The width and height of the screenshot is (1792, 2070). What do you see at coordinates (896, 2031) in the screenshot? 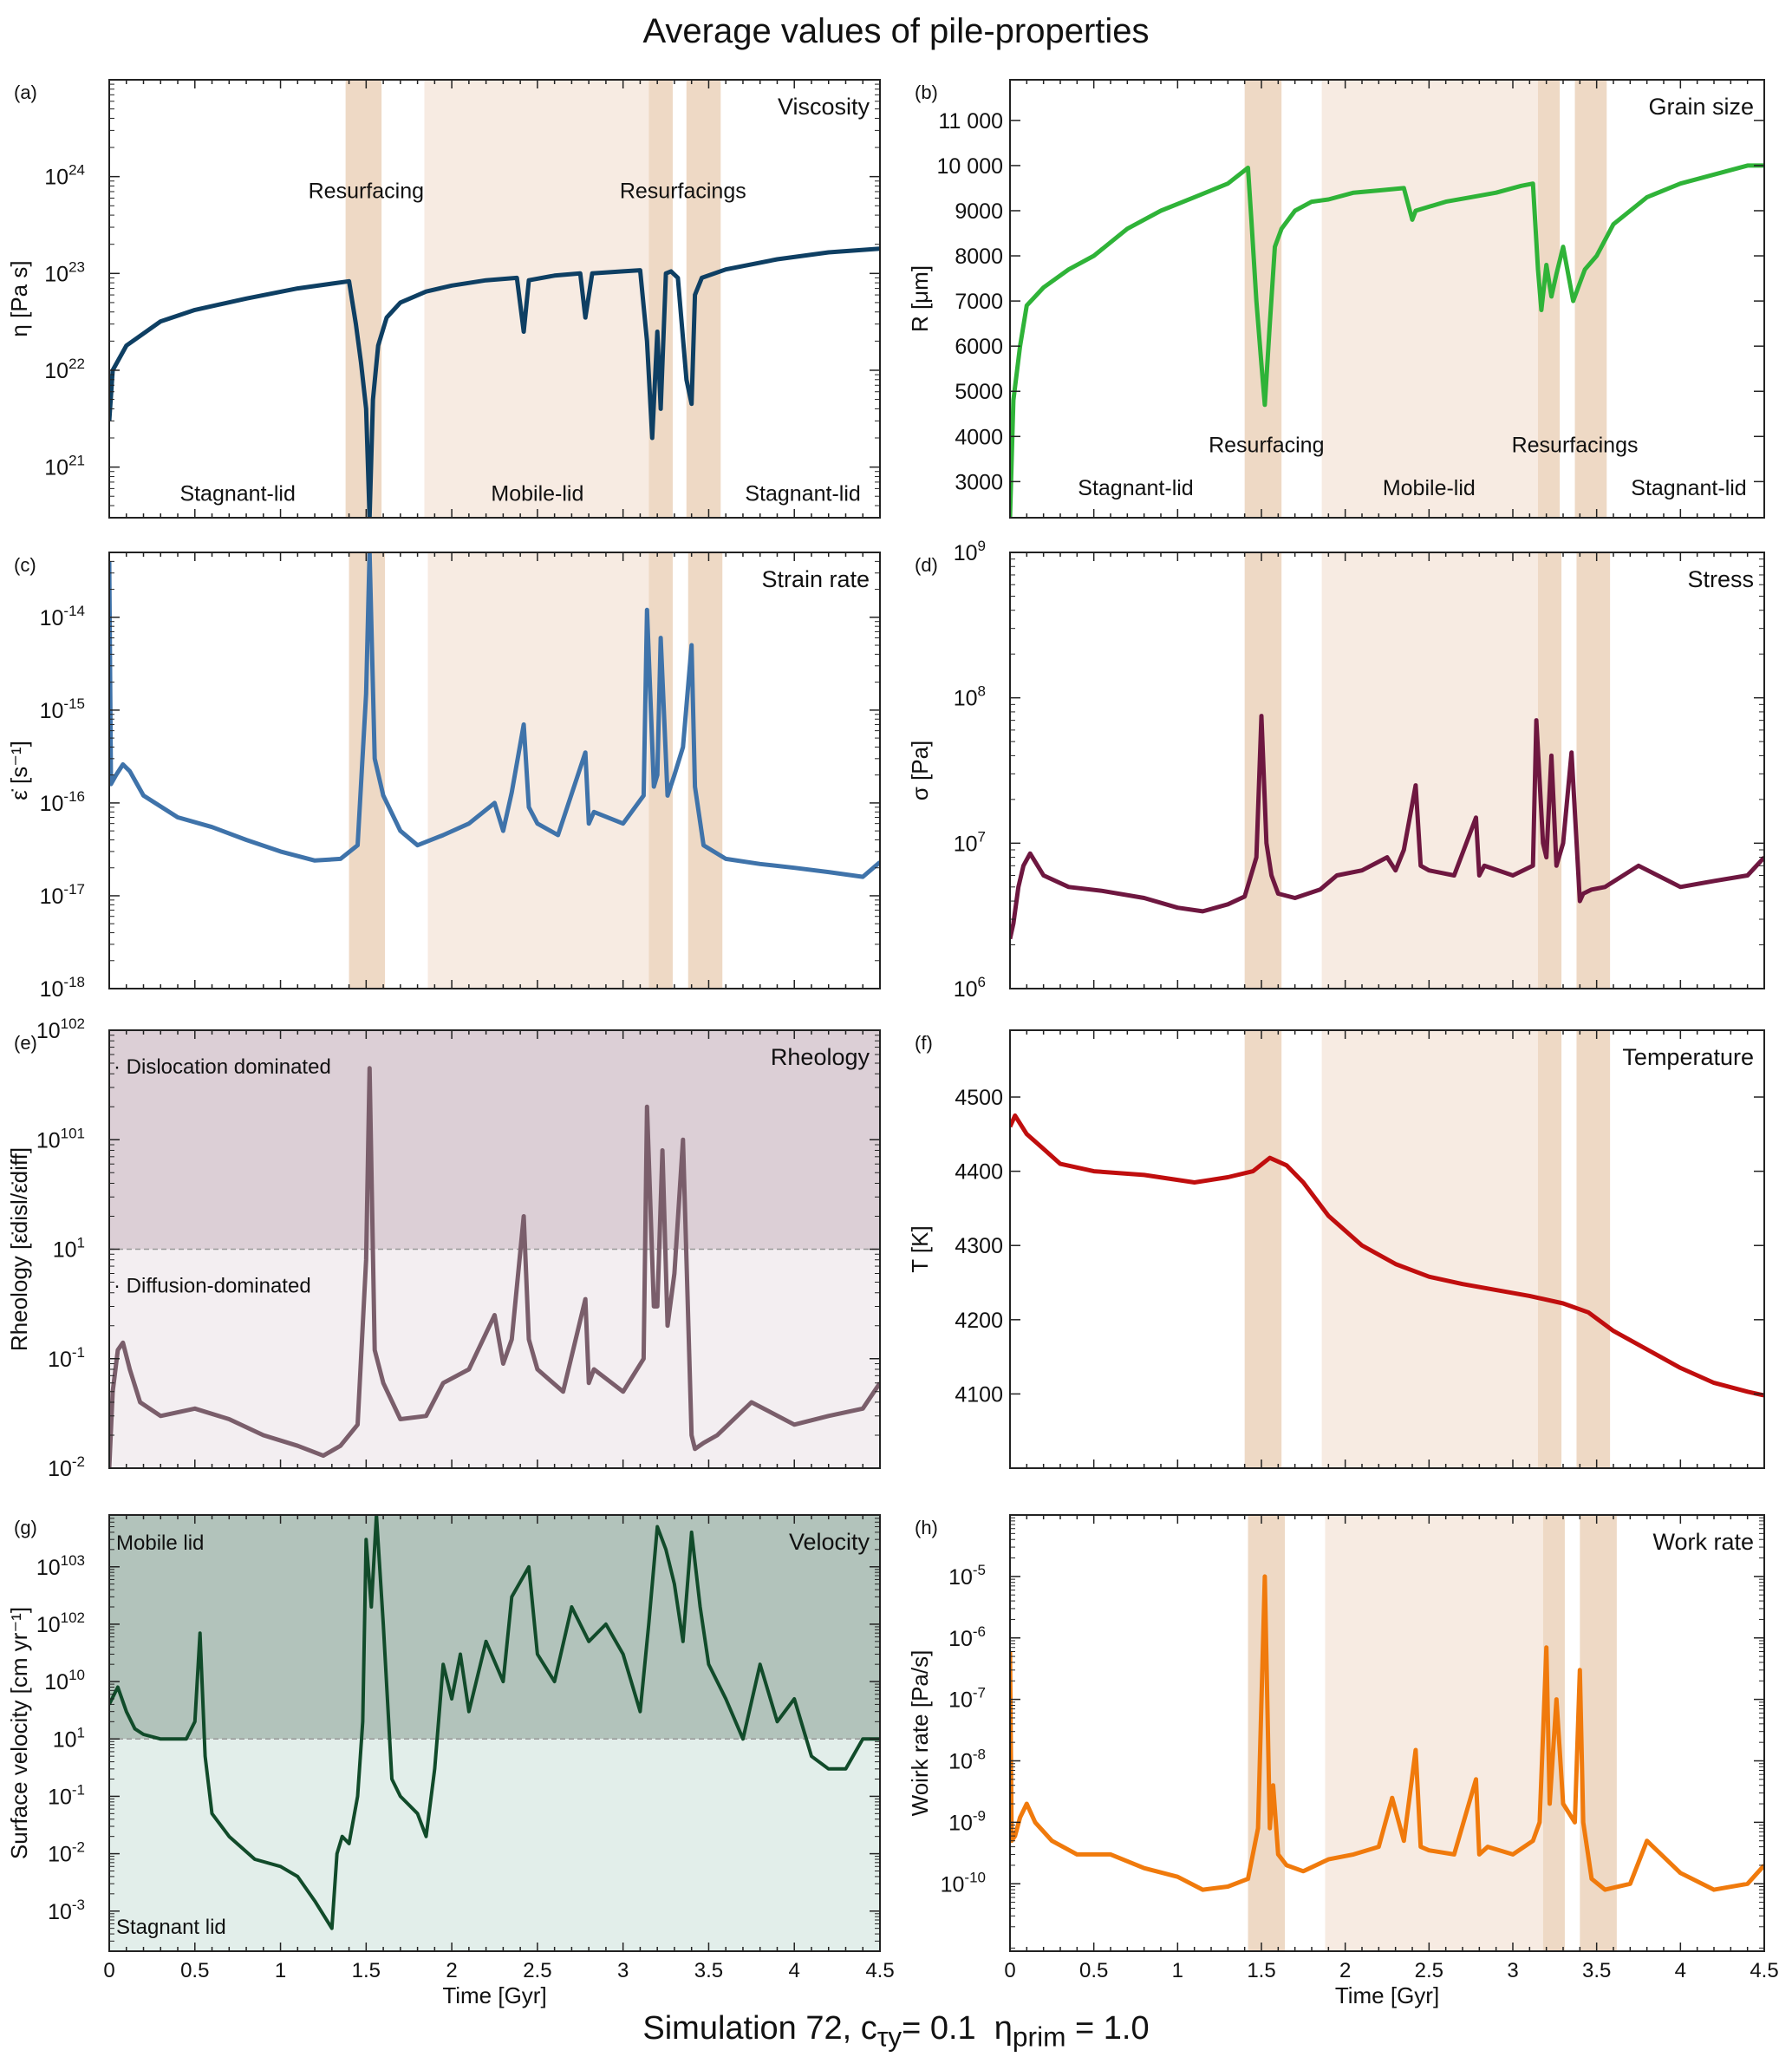
I see `figure-footer: Simulation 72, cτy= 0.1 ηprim = 1.0` at bounding box center [896, 2031].